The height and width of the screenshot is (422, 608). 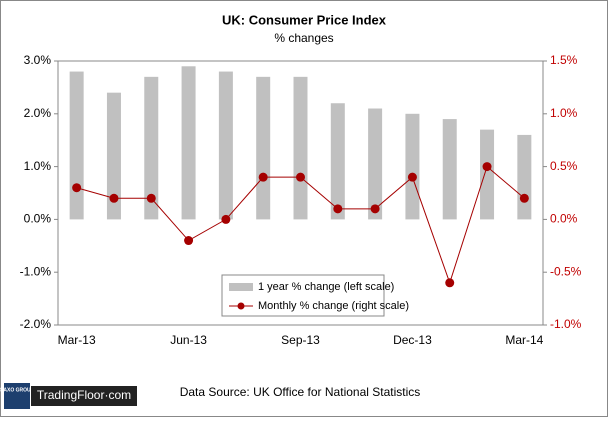 I want to click on x-tick-label: Mar-14, so click(x=524, y=340).